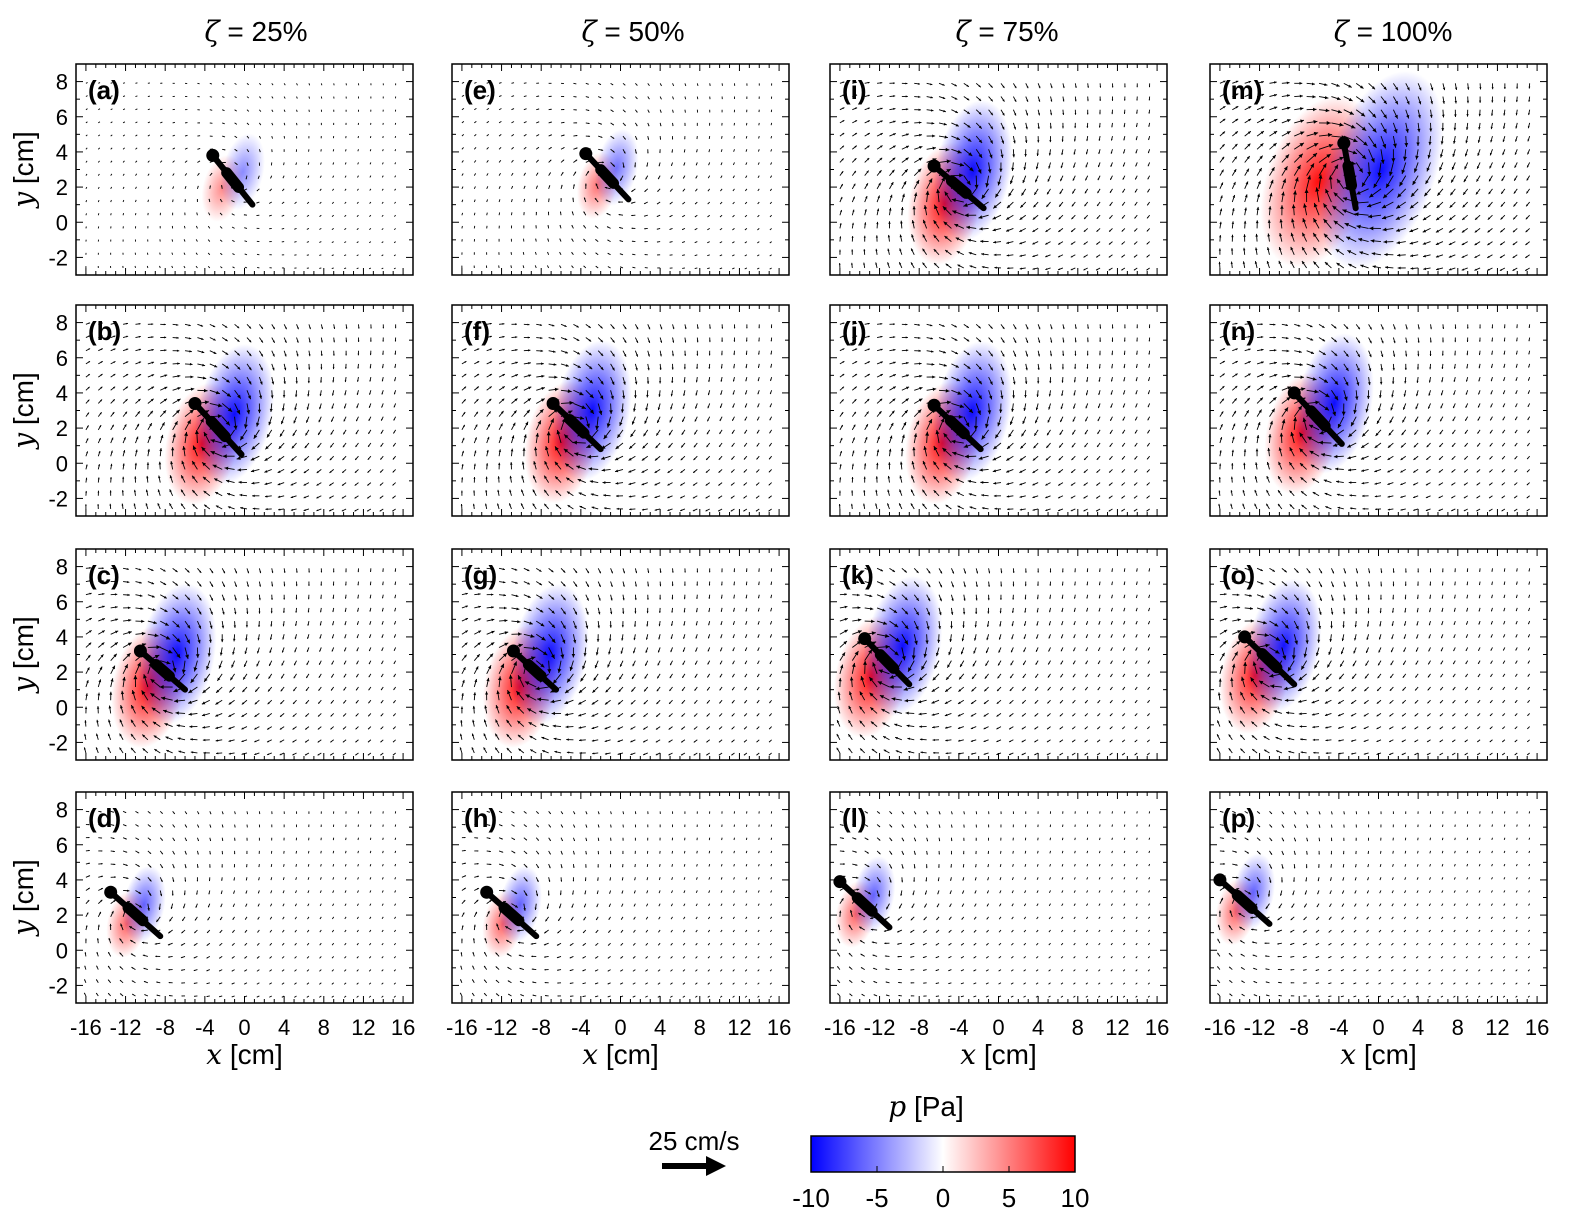  What do you see at coordinates (104, 90) in the screenshot?
I see `panel-label: (a)` at bounding box center [104, 90].